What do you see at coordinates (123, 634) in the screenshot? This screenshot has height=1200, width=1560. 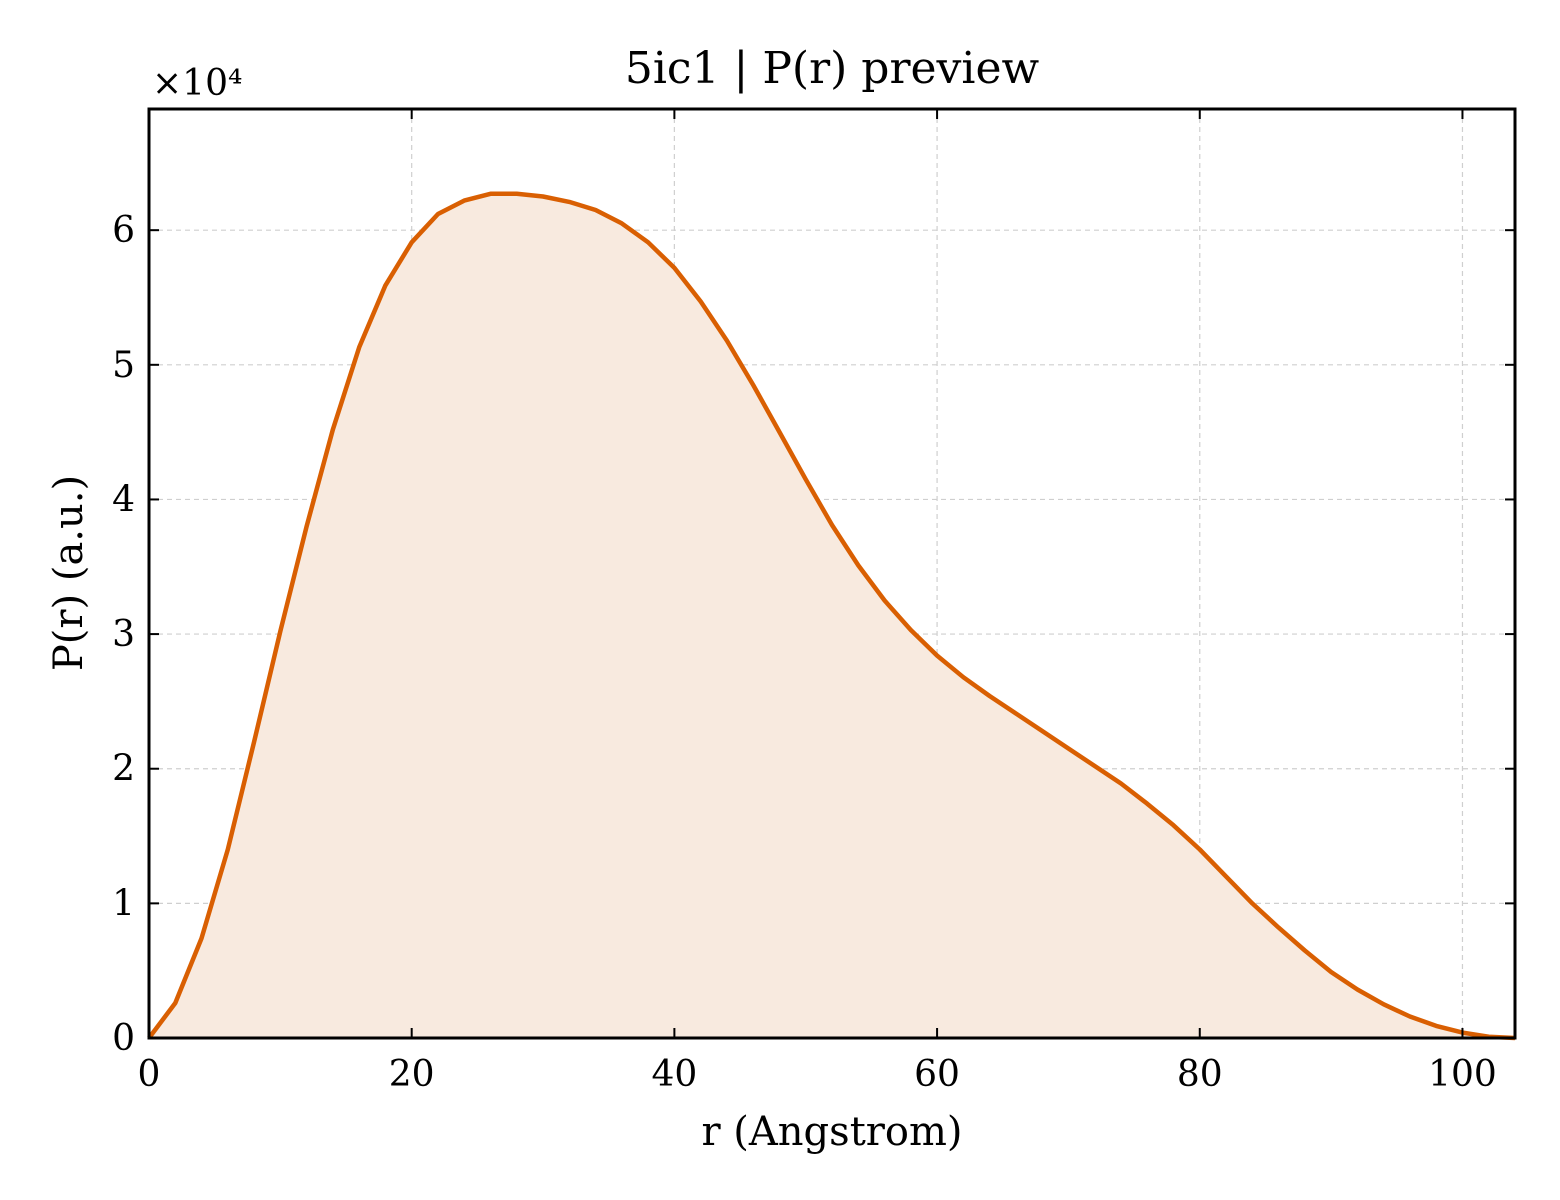 I see `y-tick-label: 3` at bounding box center [123, 634].